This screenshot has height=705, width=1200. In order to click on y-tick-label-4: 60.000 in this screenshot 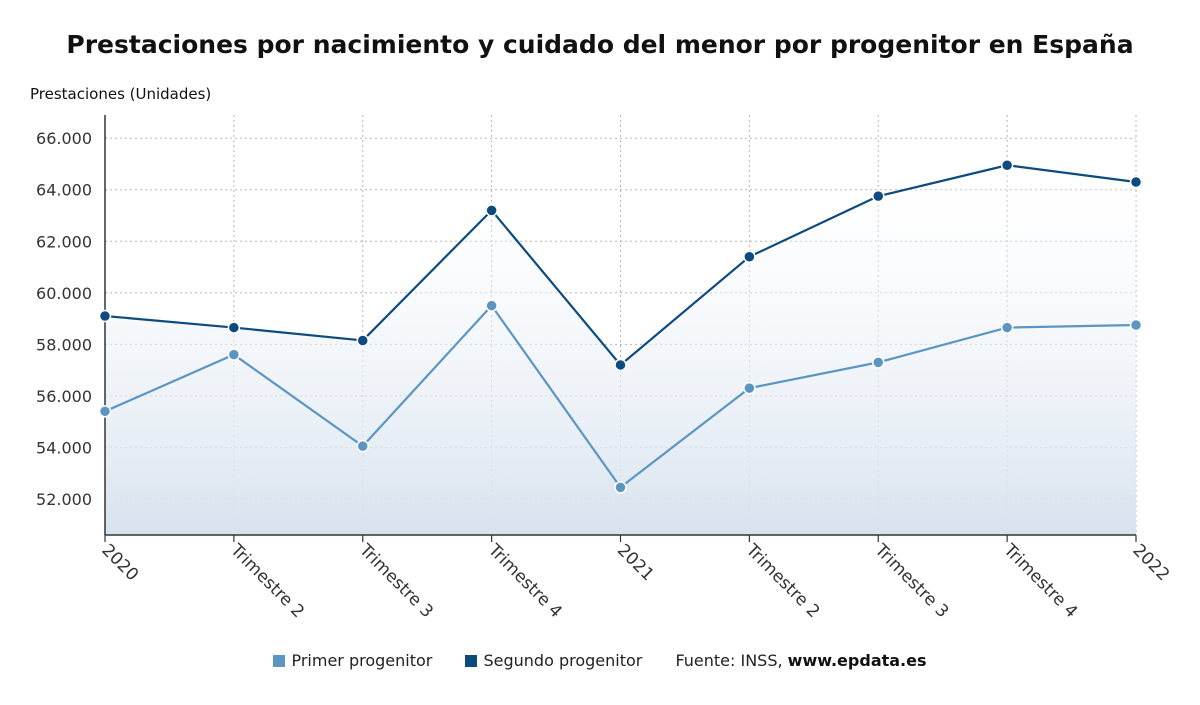, I will do `click(64, 293)`.